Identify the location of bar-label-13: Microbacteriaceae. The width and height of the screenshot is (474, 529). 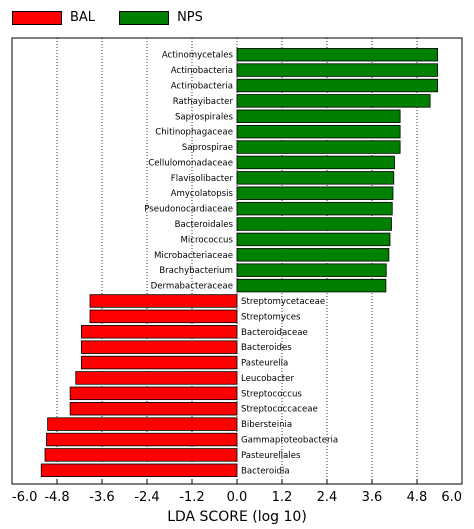
(193, 256).